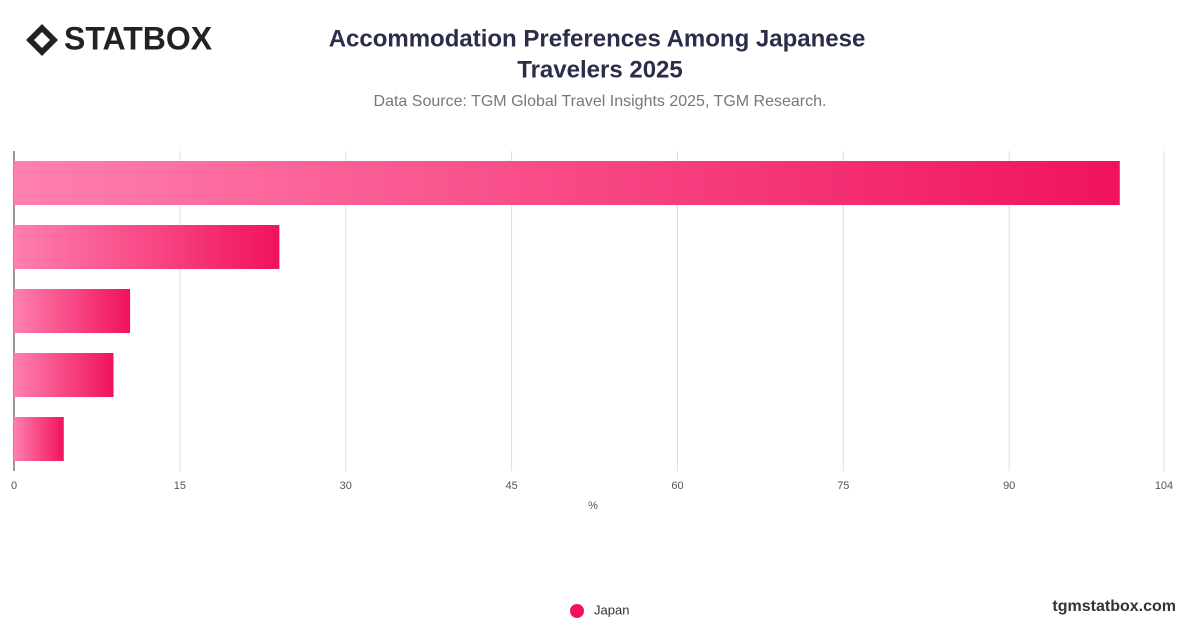  What do you see at coordinates (677, 486) in the screenshot?
I see `x-tick-label: 60` at bounding box center [677, 486].